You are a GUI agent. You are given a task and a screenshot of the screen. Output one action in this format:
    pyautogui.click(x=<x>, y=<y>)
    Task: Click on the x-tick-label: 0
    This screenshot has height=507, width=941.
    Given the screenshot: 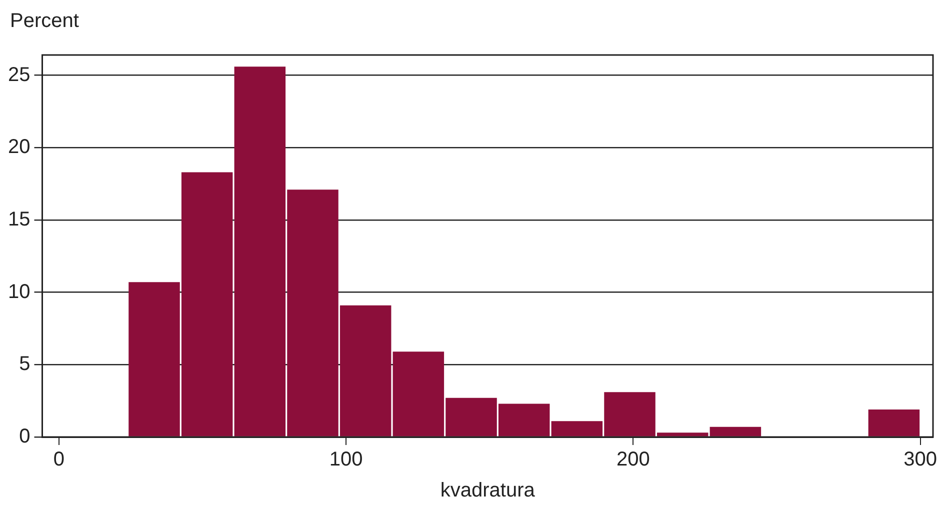 What is the action you would take?
    pyautogui.click(x=58, y=459)
    